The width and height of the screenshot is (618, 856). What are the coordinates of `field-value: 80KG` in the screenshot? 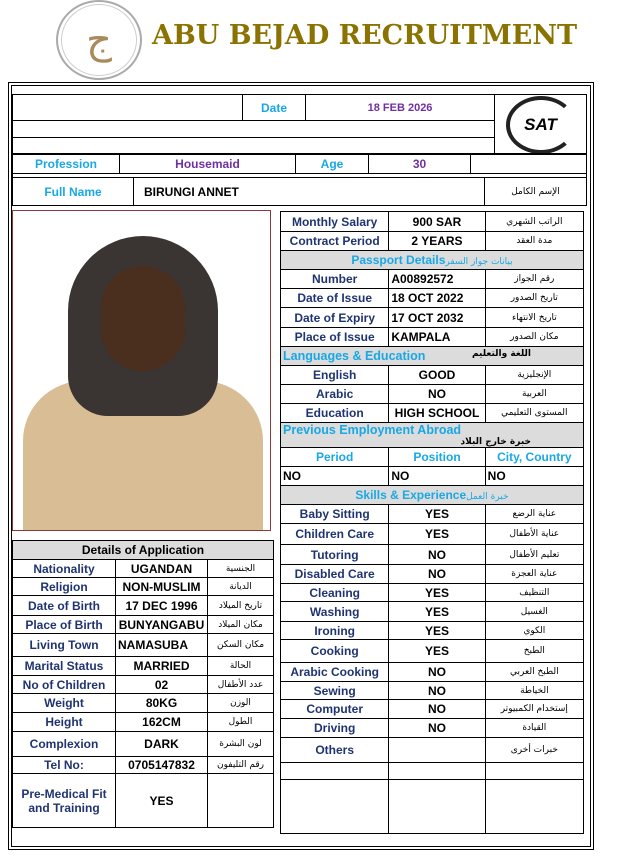 It's located at (161, 703).